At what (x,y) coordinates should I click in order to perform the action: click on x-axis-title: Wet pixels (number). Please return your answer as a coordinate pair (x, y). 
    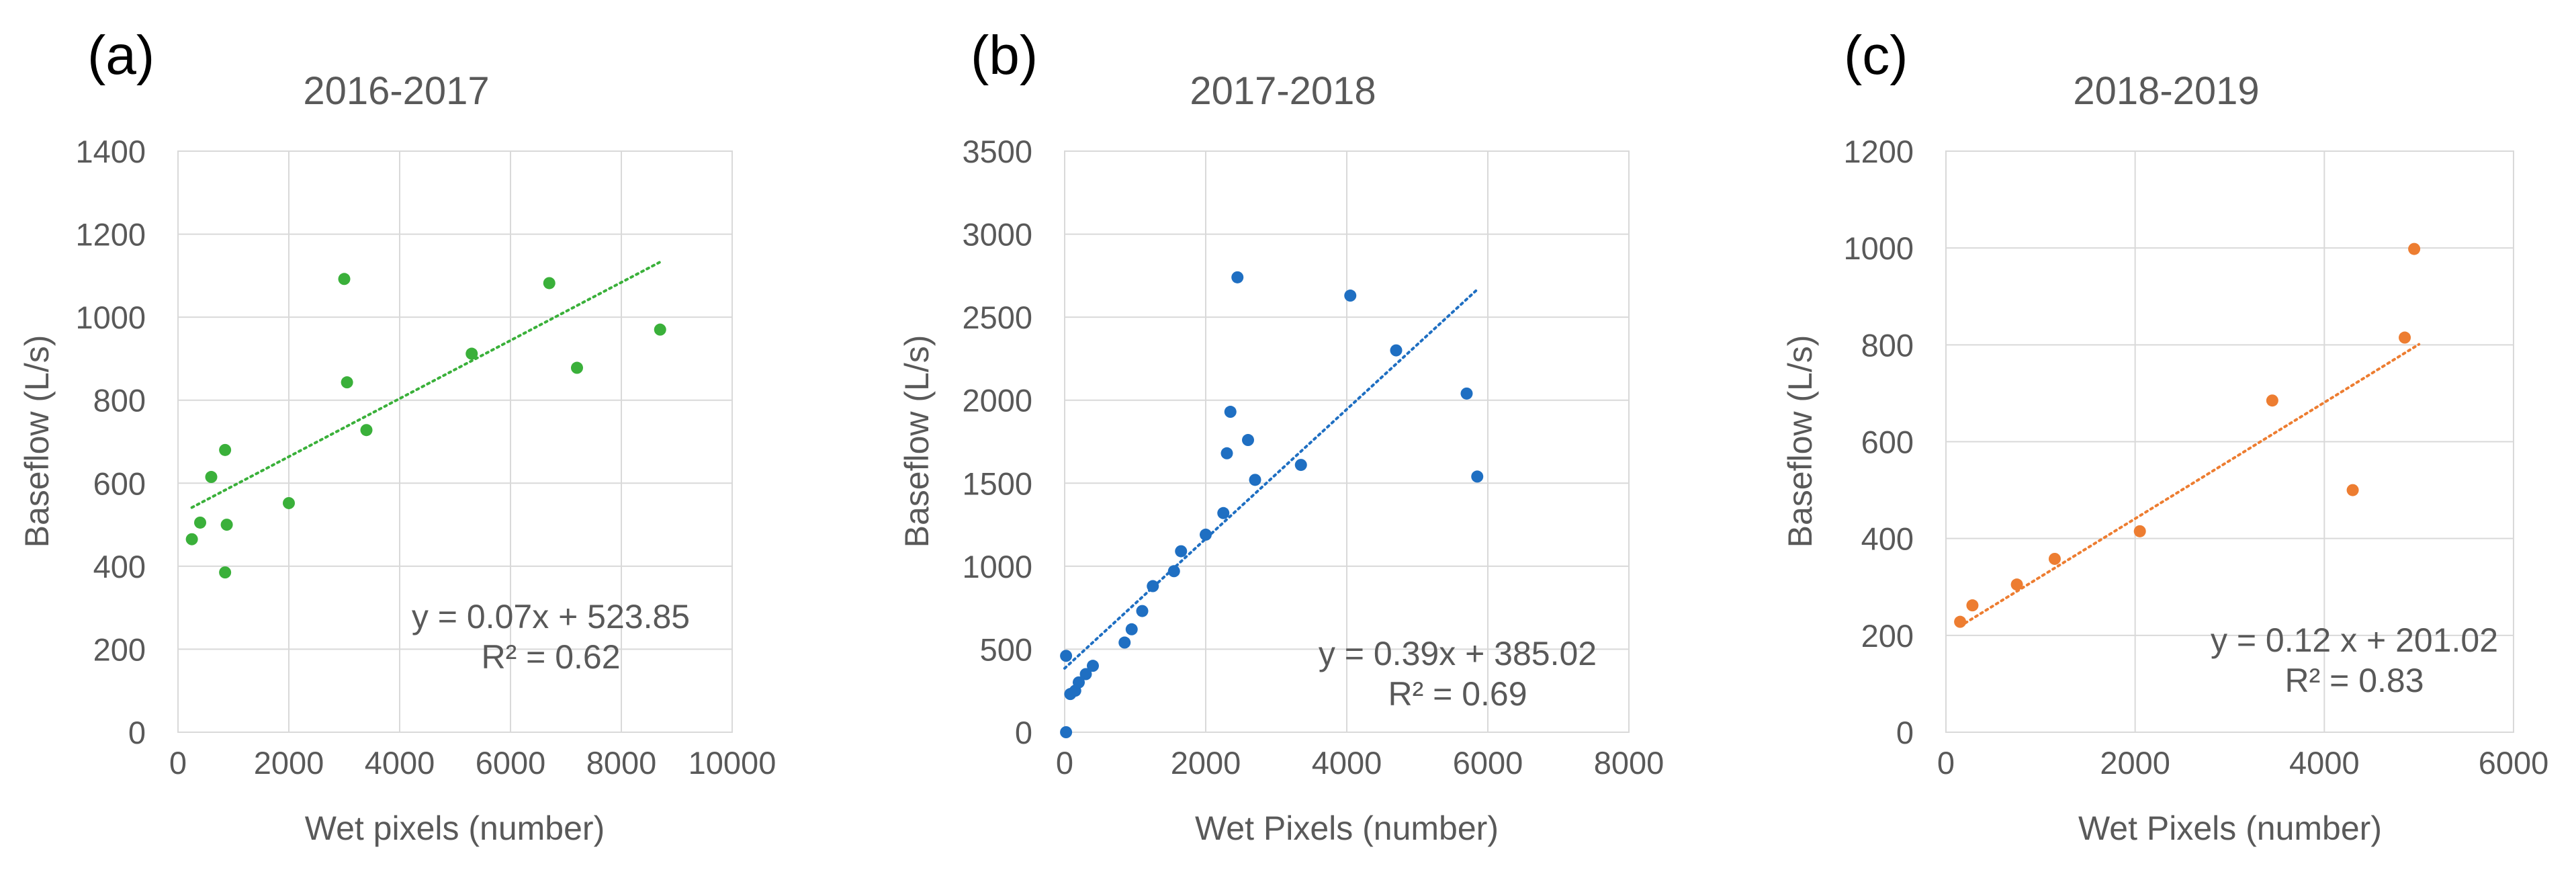
    Looking at the image, I should click on (455, 828).